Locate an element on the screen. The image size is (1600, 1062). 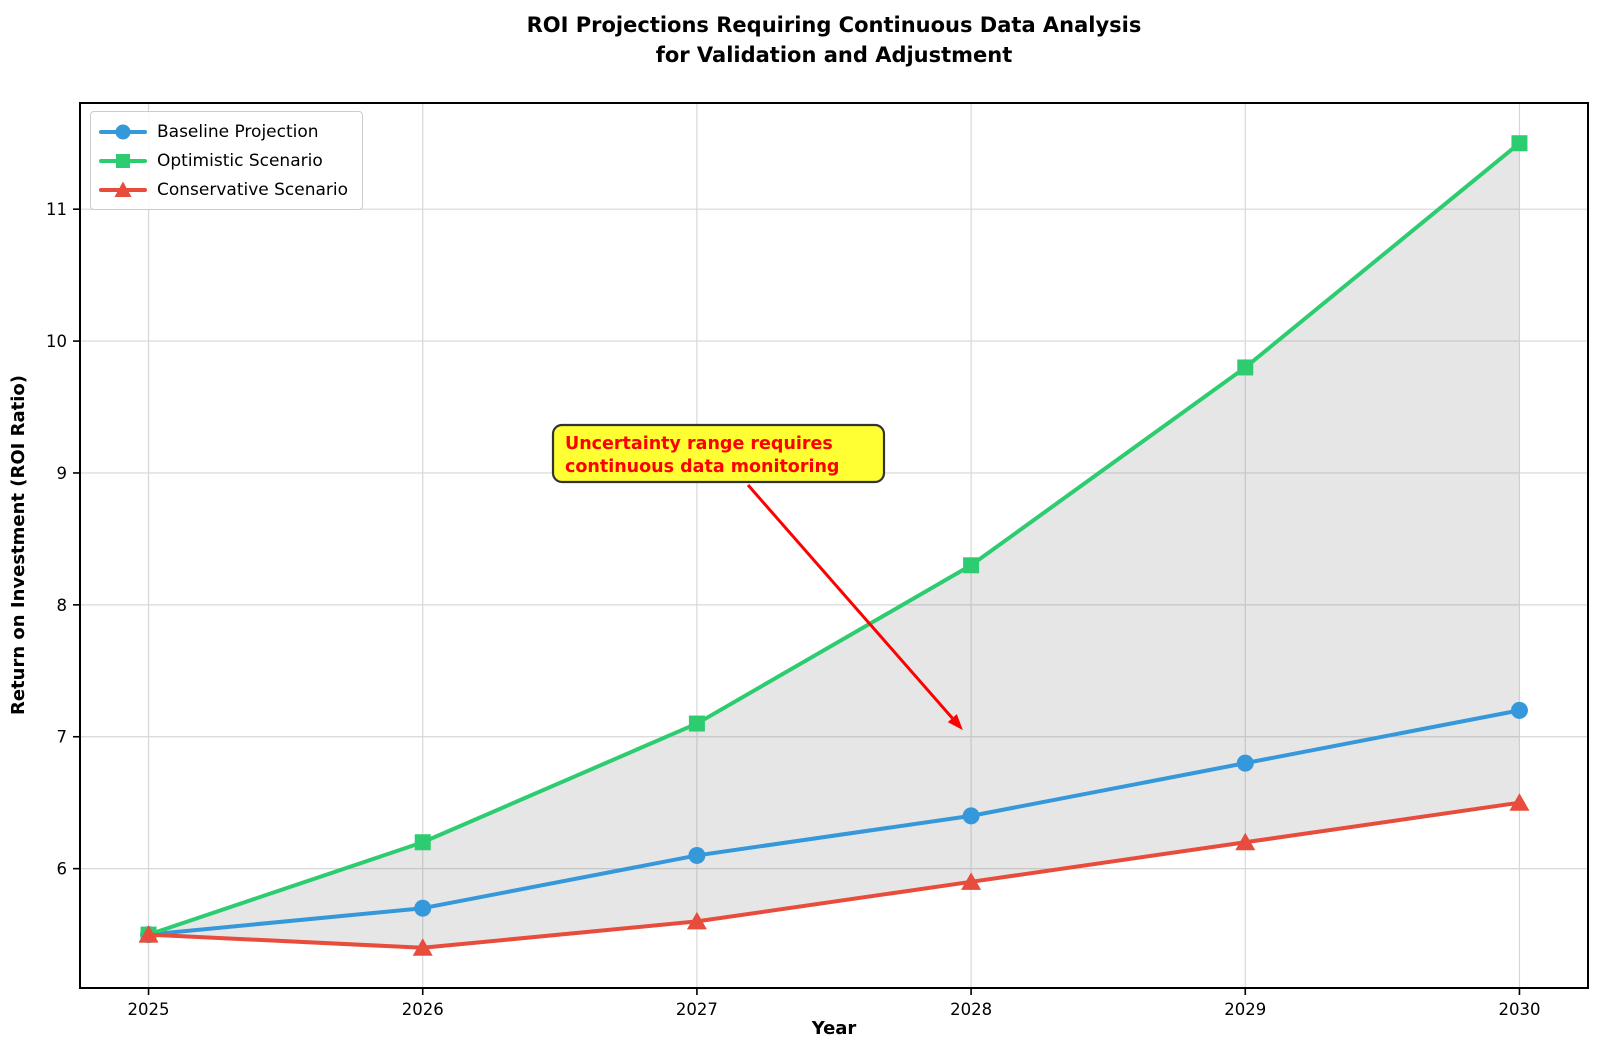
legend-item-optimistic-scenario: Optimistic Scenario is located at coordinates (223, 160).